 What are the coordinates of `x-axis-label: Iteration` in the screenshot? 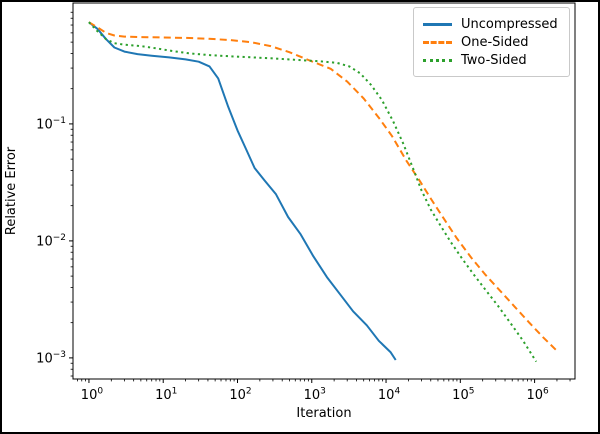 It's located at (323, 413).